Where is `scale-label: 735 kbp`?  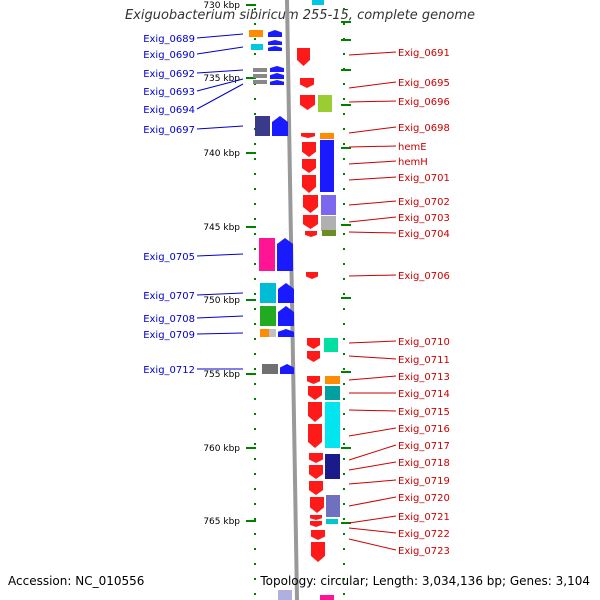 scale-label: 735 kbp is located at coordinates (221, 79).